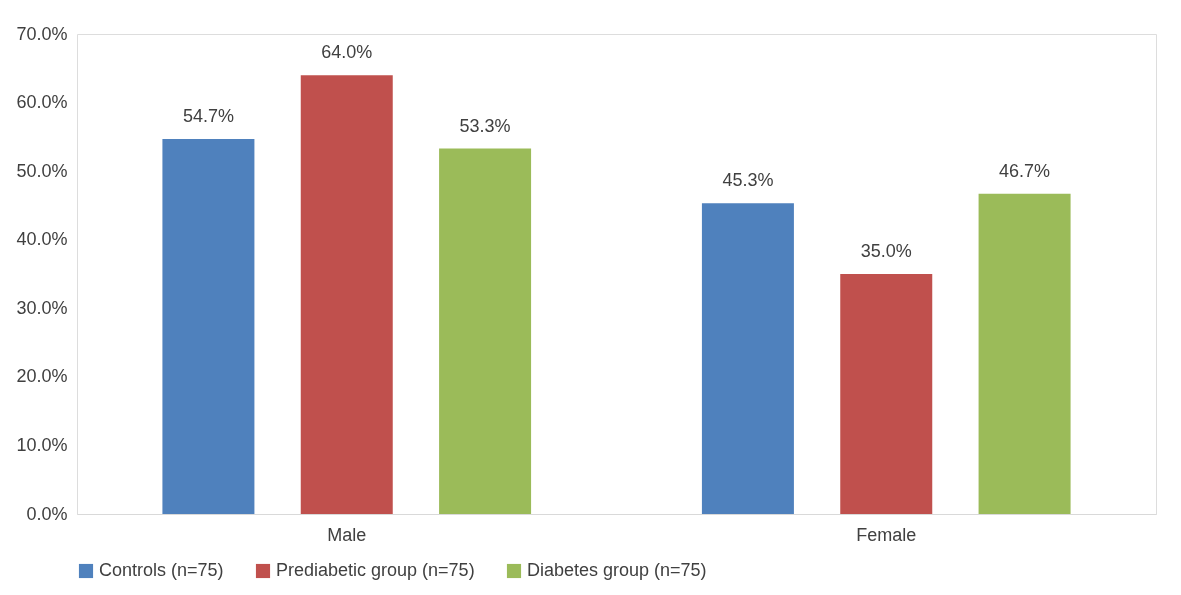 This screenshot has height=595, width=1181. What do you see at coordinates (1025, 170) in the screenshot?
I see `data-label: 46.7%` at bounding box center [1025, 170].